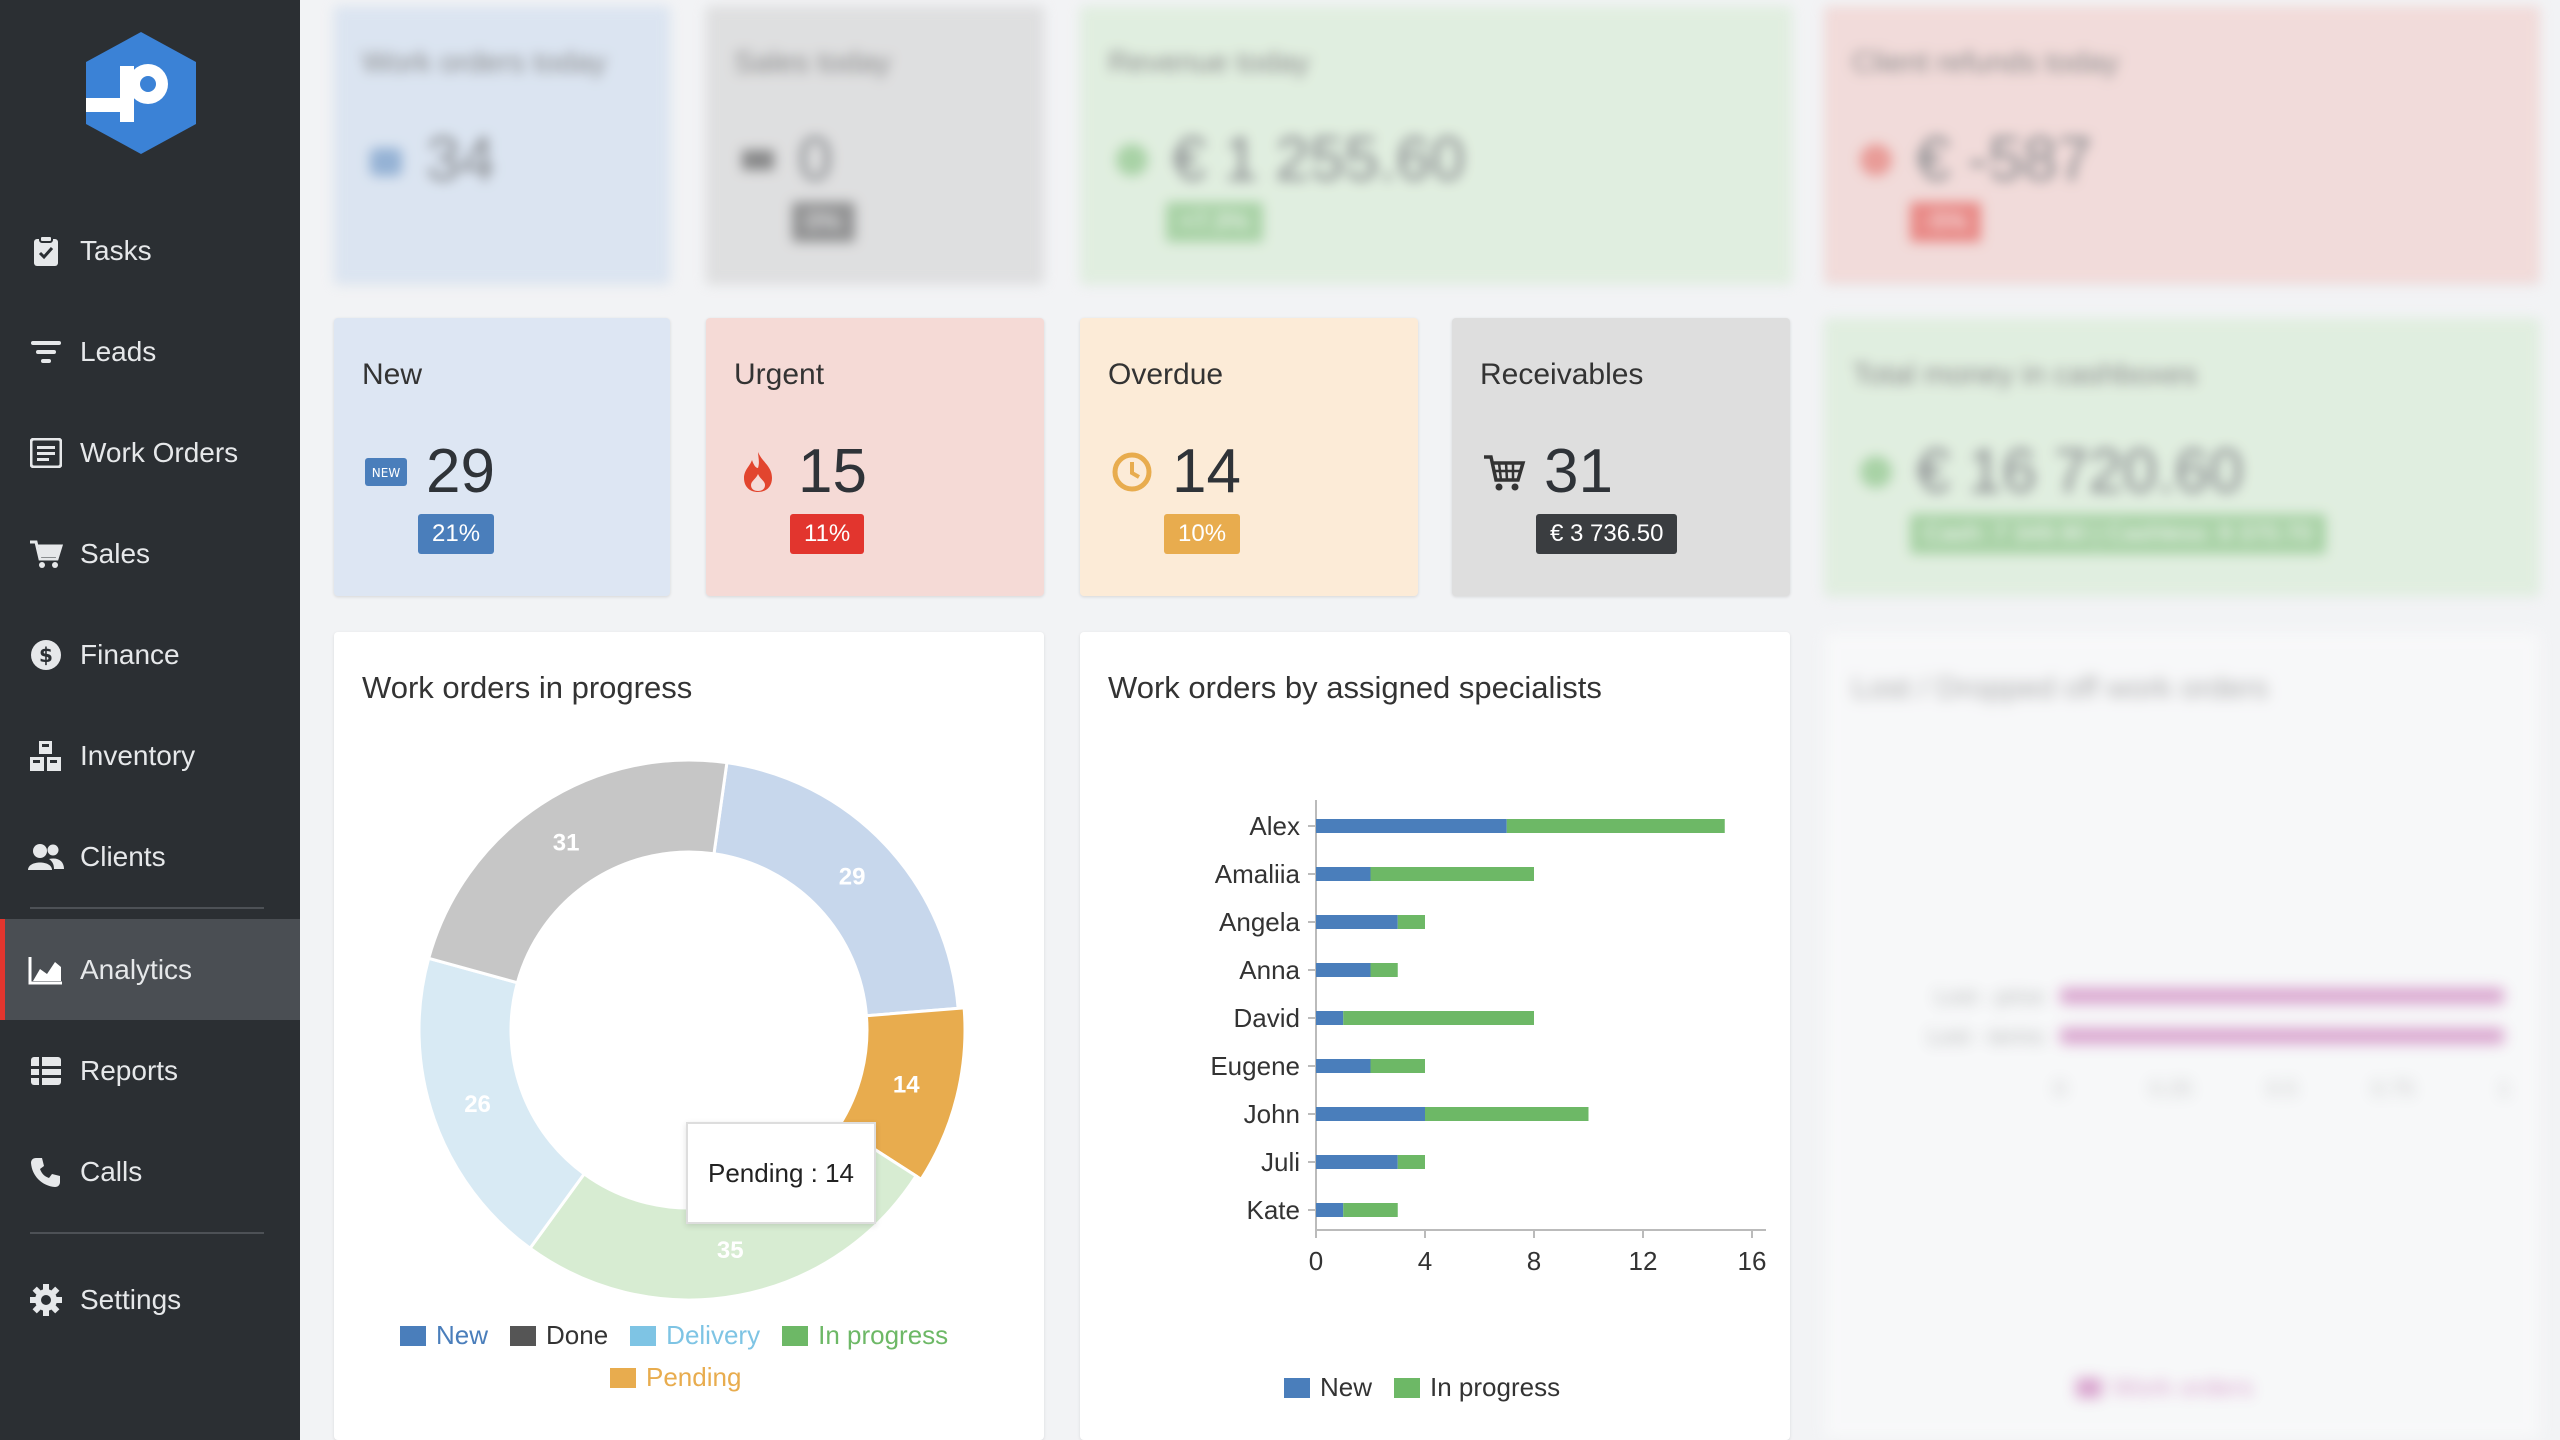  What do you see at coordinates (643, 1335) in the screenshot?
I see `legend-swatch-delivery` at bounding box center [643, 1335].